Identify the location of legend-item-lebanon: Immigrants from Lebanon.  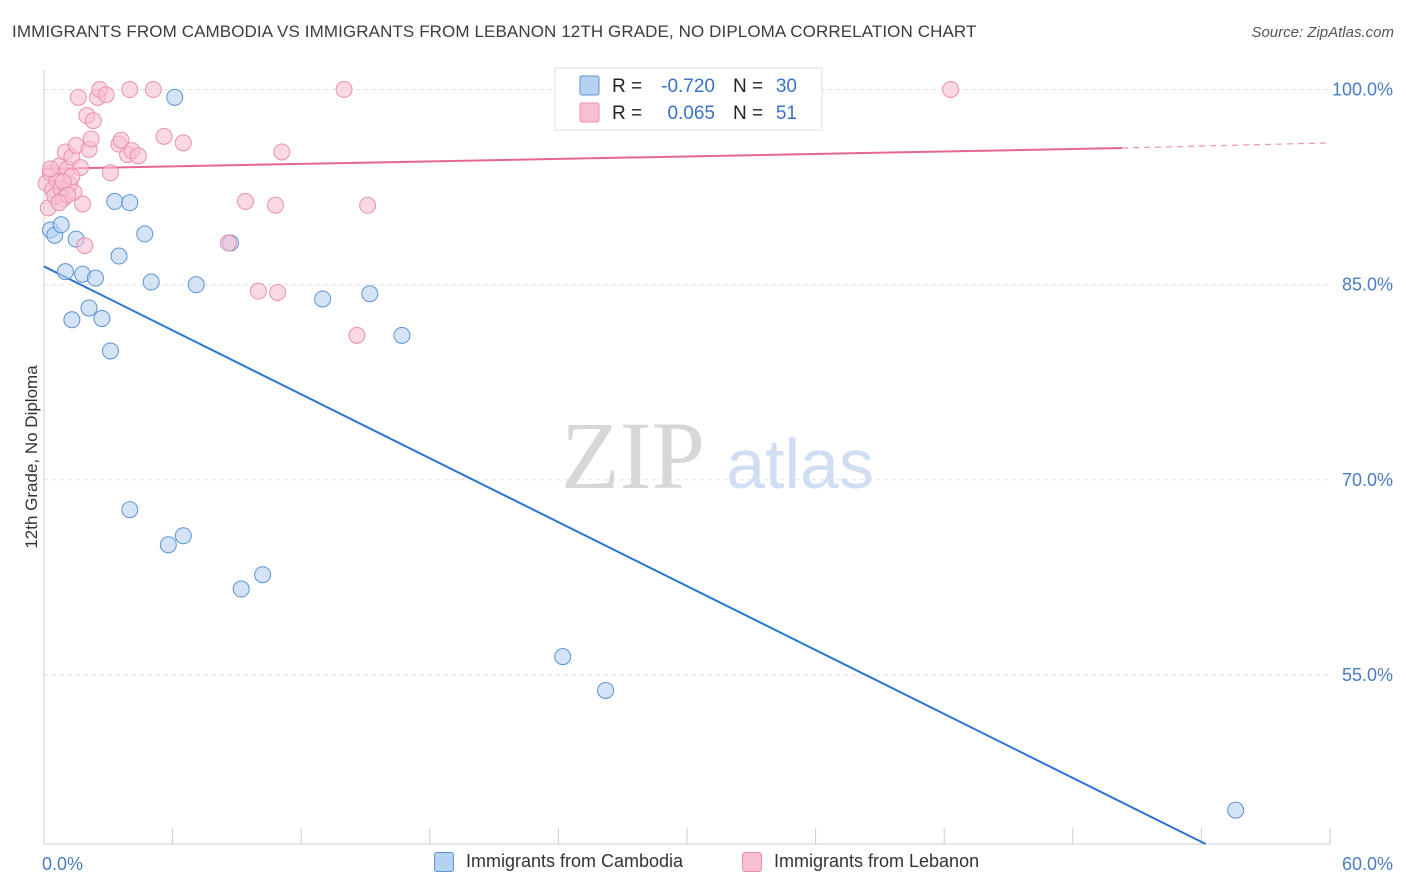
(860, 861).